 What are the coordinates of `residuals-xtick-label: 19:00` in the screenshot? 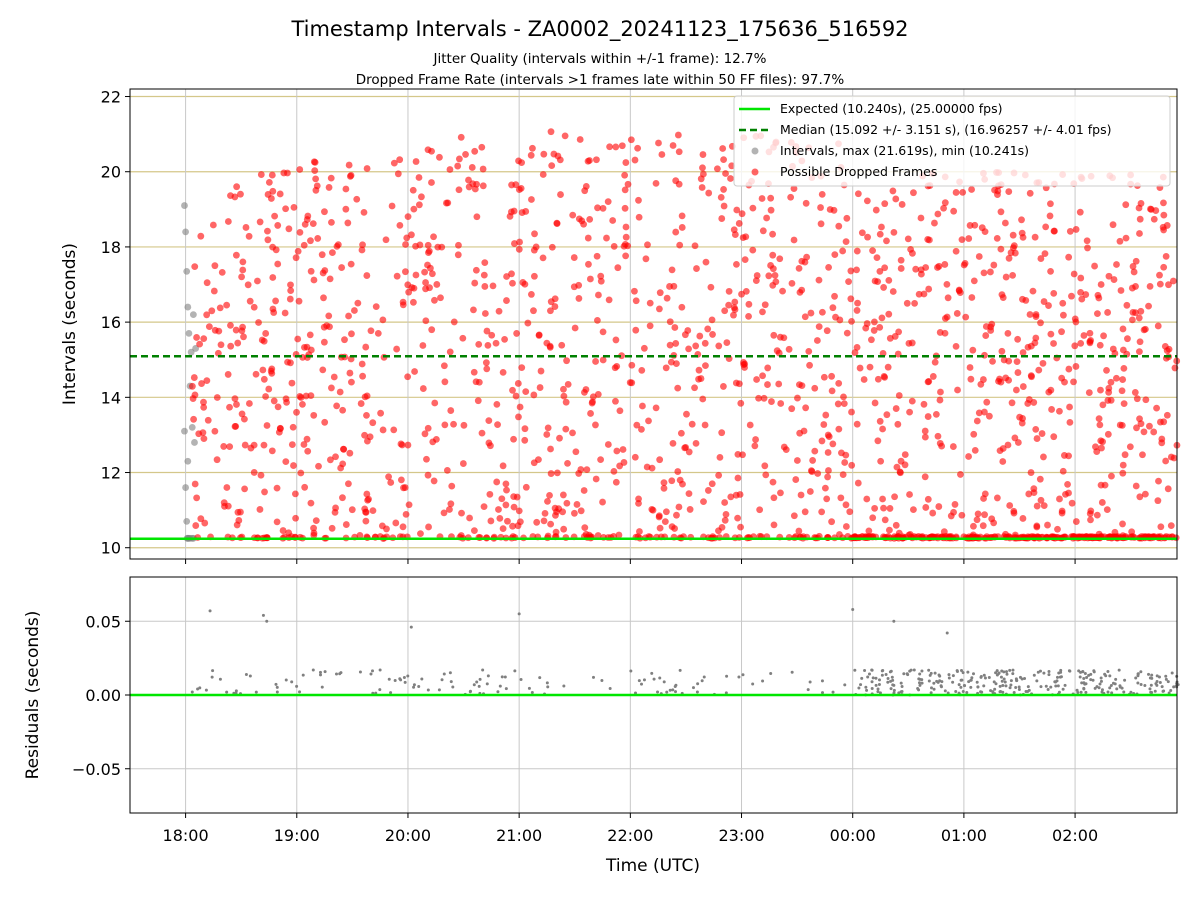 It's located at (297, 835).